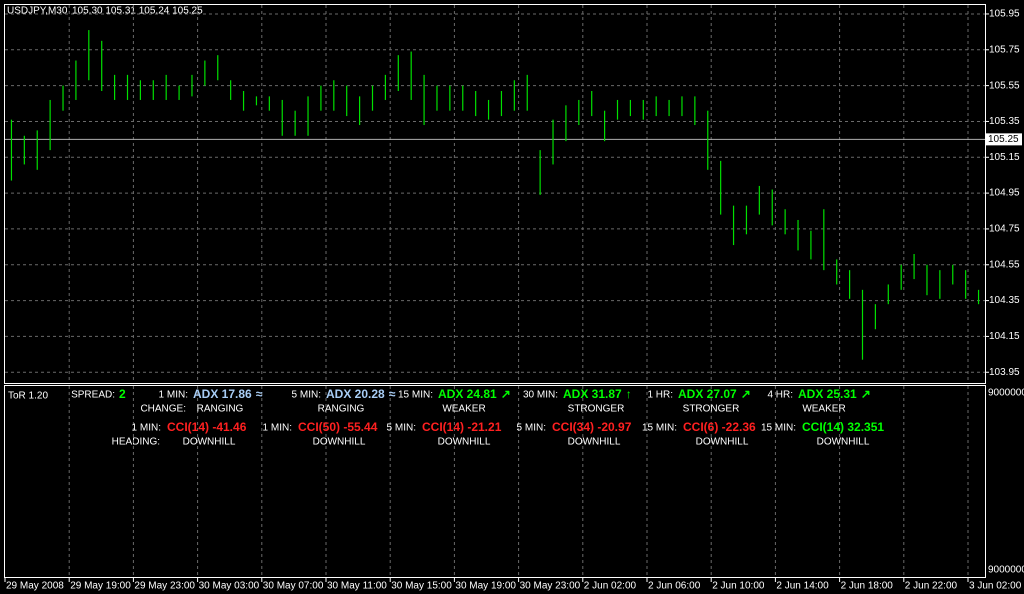  What do you see at coordinates (995, 586) in the screenshot?
I see `x-tick-label: 3 Jun 02:00` at bounding box center [995, 586].